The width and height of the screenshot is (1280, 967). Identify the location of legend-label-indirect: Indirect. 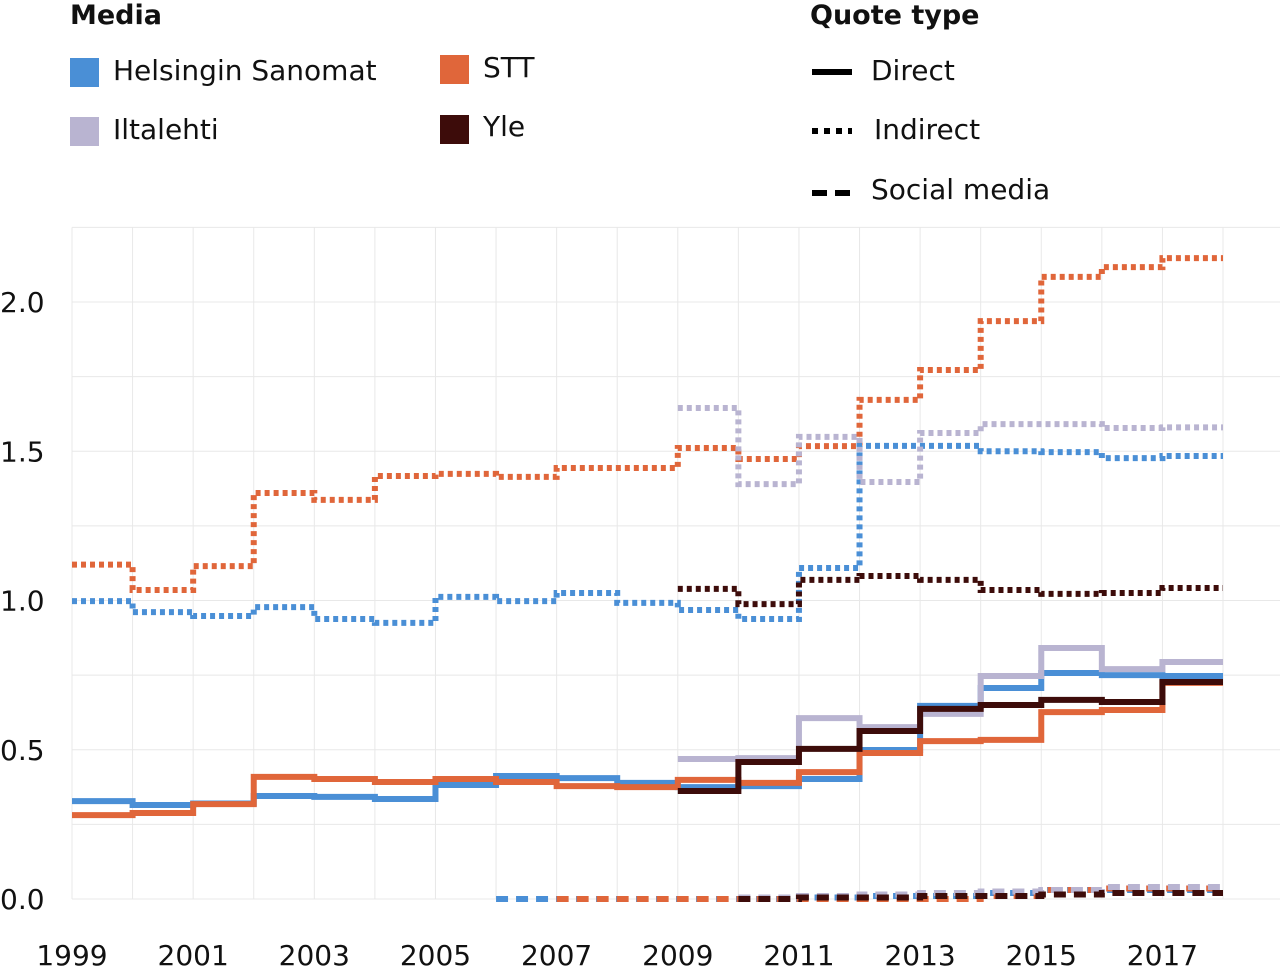
(927, 129).